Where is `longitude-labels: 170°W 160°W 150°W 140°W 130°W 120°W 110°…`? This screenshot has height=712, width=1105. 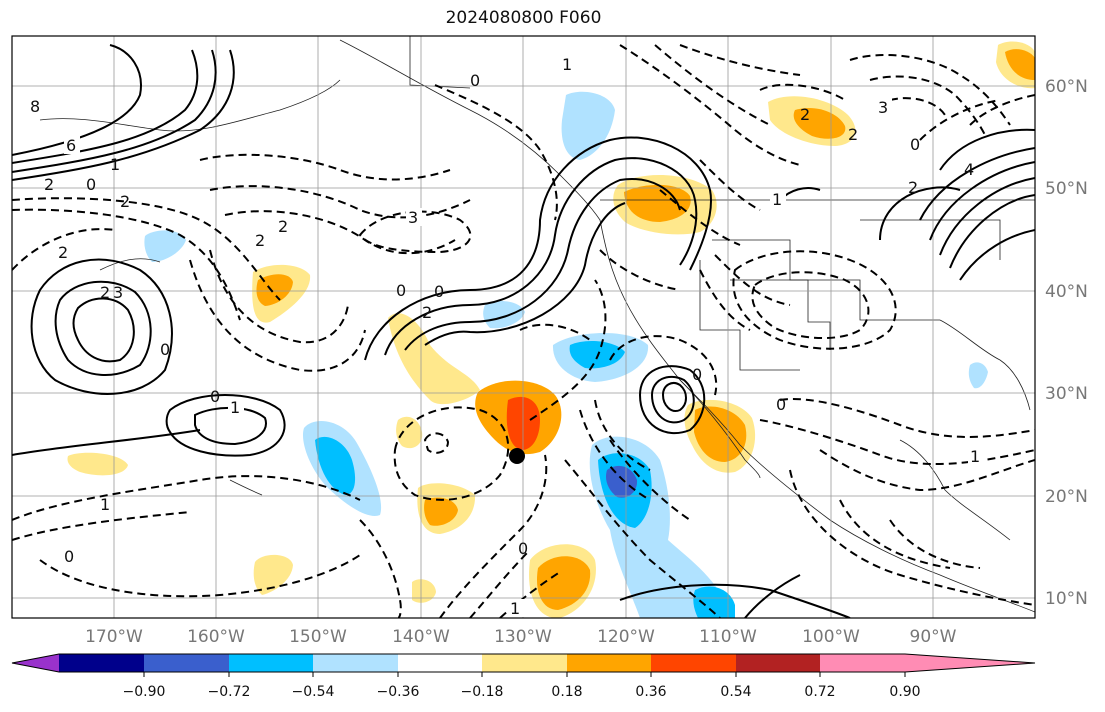 longitude-labels: 170°W 160°W 150°W 140°W 130°W 120°W 110°… is located at coordinates (521, 637).